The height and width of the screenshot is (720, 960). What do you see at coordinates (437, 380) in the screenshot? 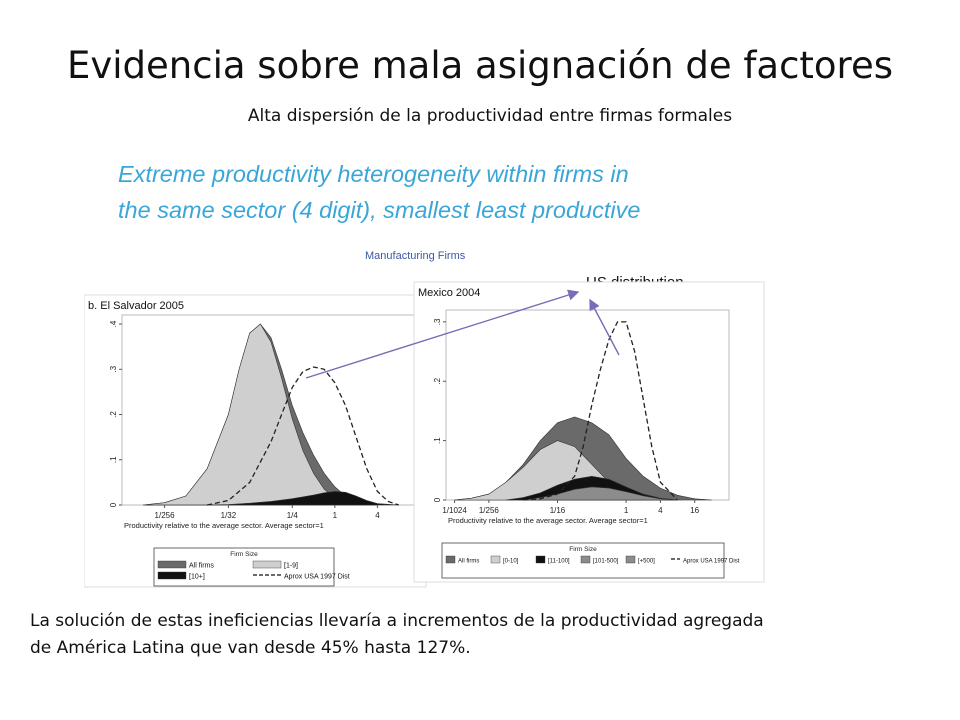
I see `mexico-y-tick-label: .2` at bounding box center [437, 380].